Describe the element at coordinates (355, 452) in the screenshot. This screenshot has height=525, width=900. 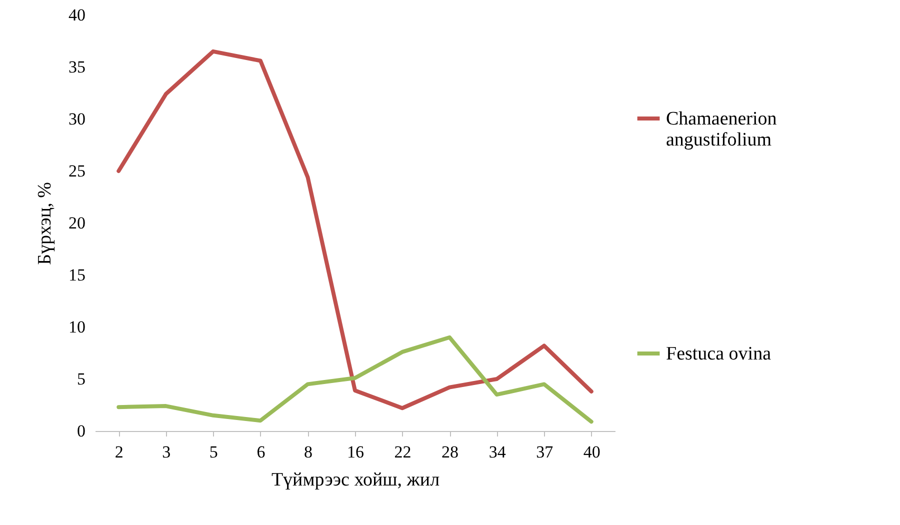
I see `x-tick-label: 16` at that location.